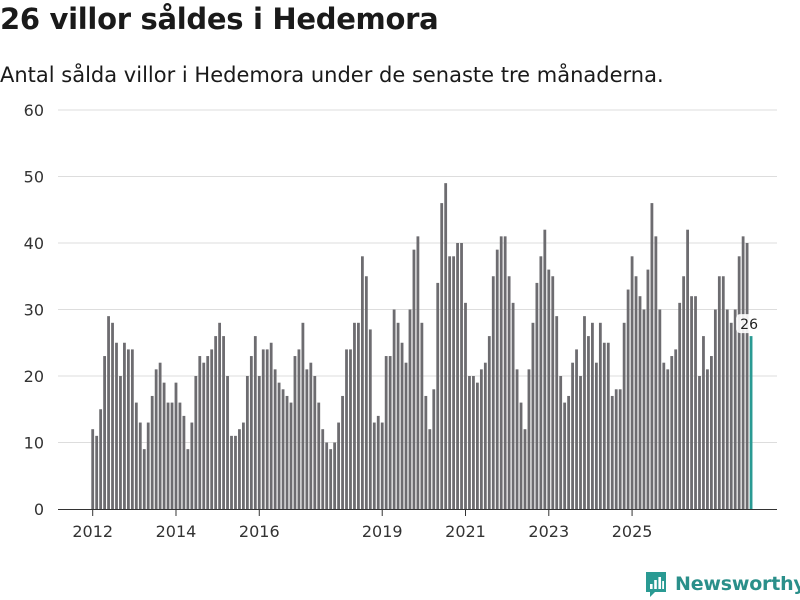 The height and width of the screenshot is (600, 800). Describe the element at coordinates (176, 531) in the screenshot. I see `x-tick-label: 2014` at that location.